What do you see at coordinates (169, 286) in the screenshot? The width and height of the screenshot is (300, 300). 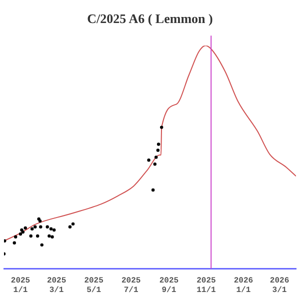 I see `x-tick-label: 2025 9/1` at bounding box center [169, 286].